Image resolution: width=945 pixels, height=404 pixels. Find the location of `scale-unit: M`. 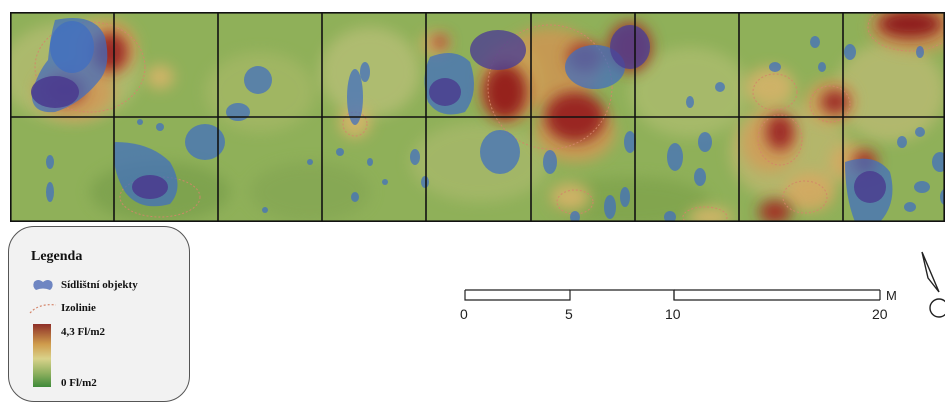

scale-unit: M is located at coordinates (891, 295).